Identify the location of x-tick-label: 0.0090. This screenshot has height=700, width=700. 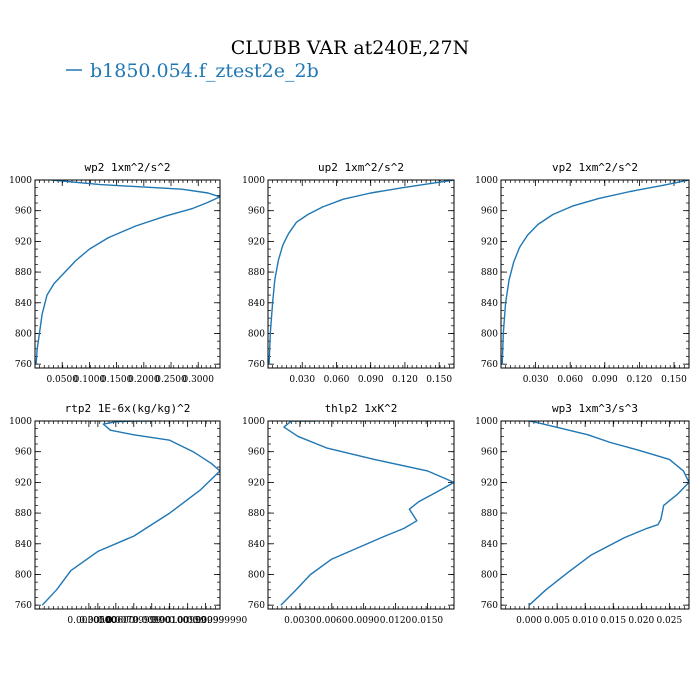
(364, 621).